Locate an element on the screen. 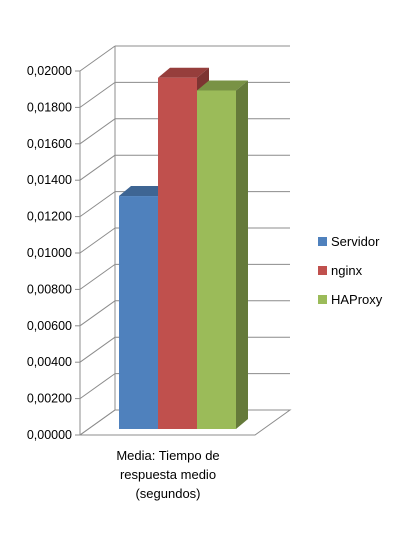 The height and width of the screenshot is (543, 400). y-tick-label: 0,02000 is located at coordinates (49, 71).